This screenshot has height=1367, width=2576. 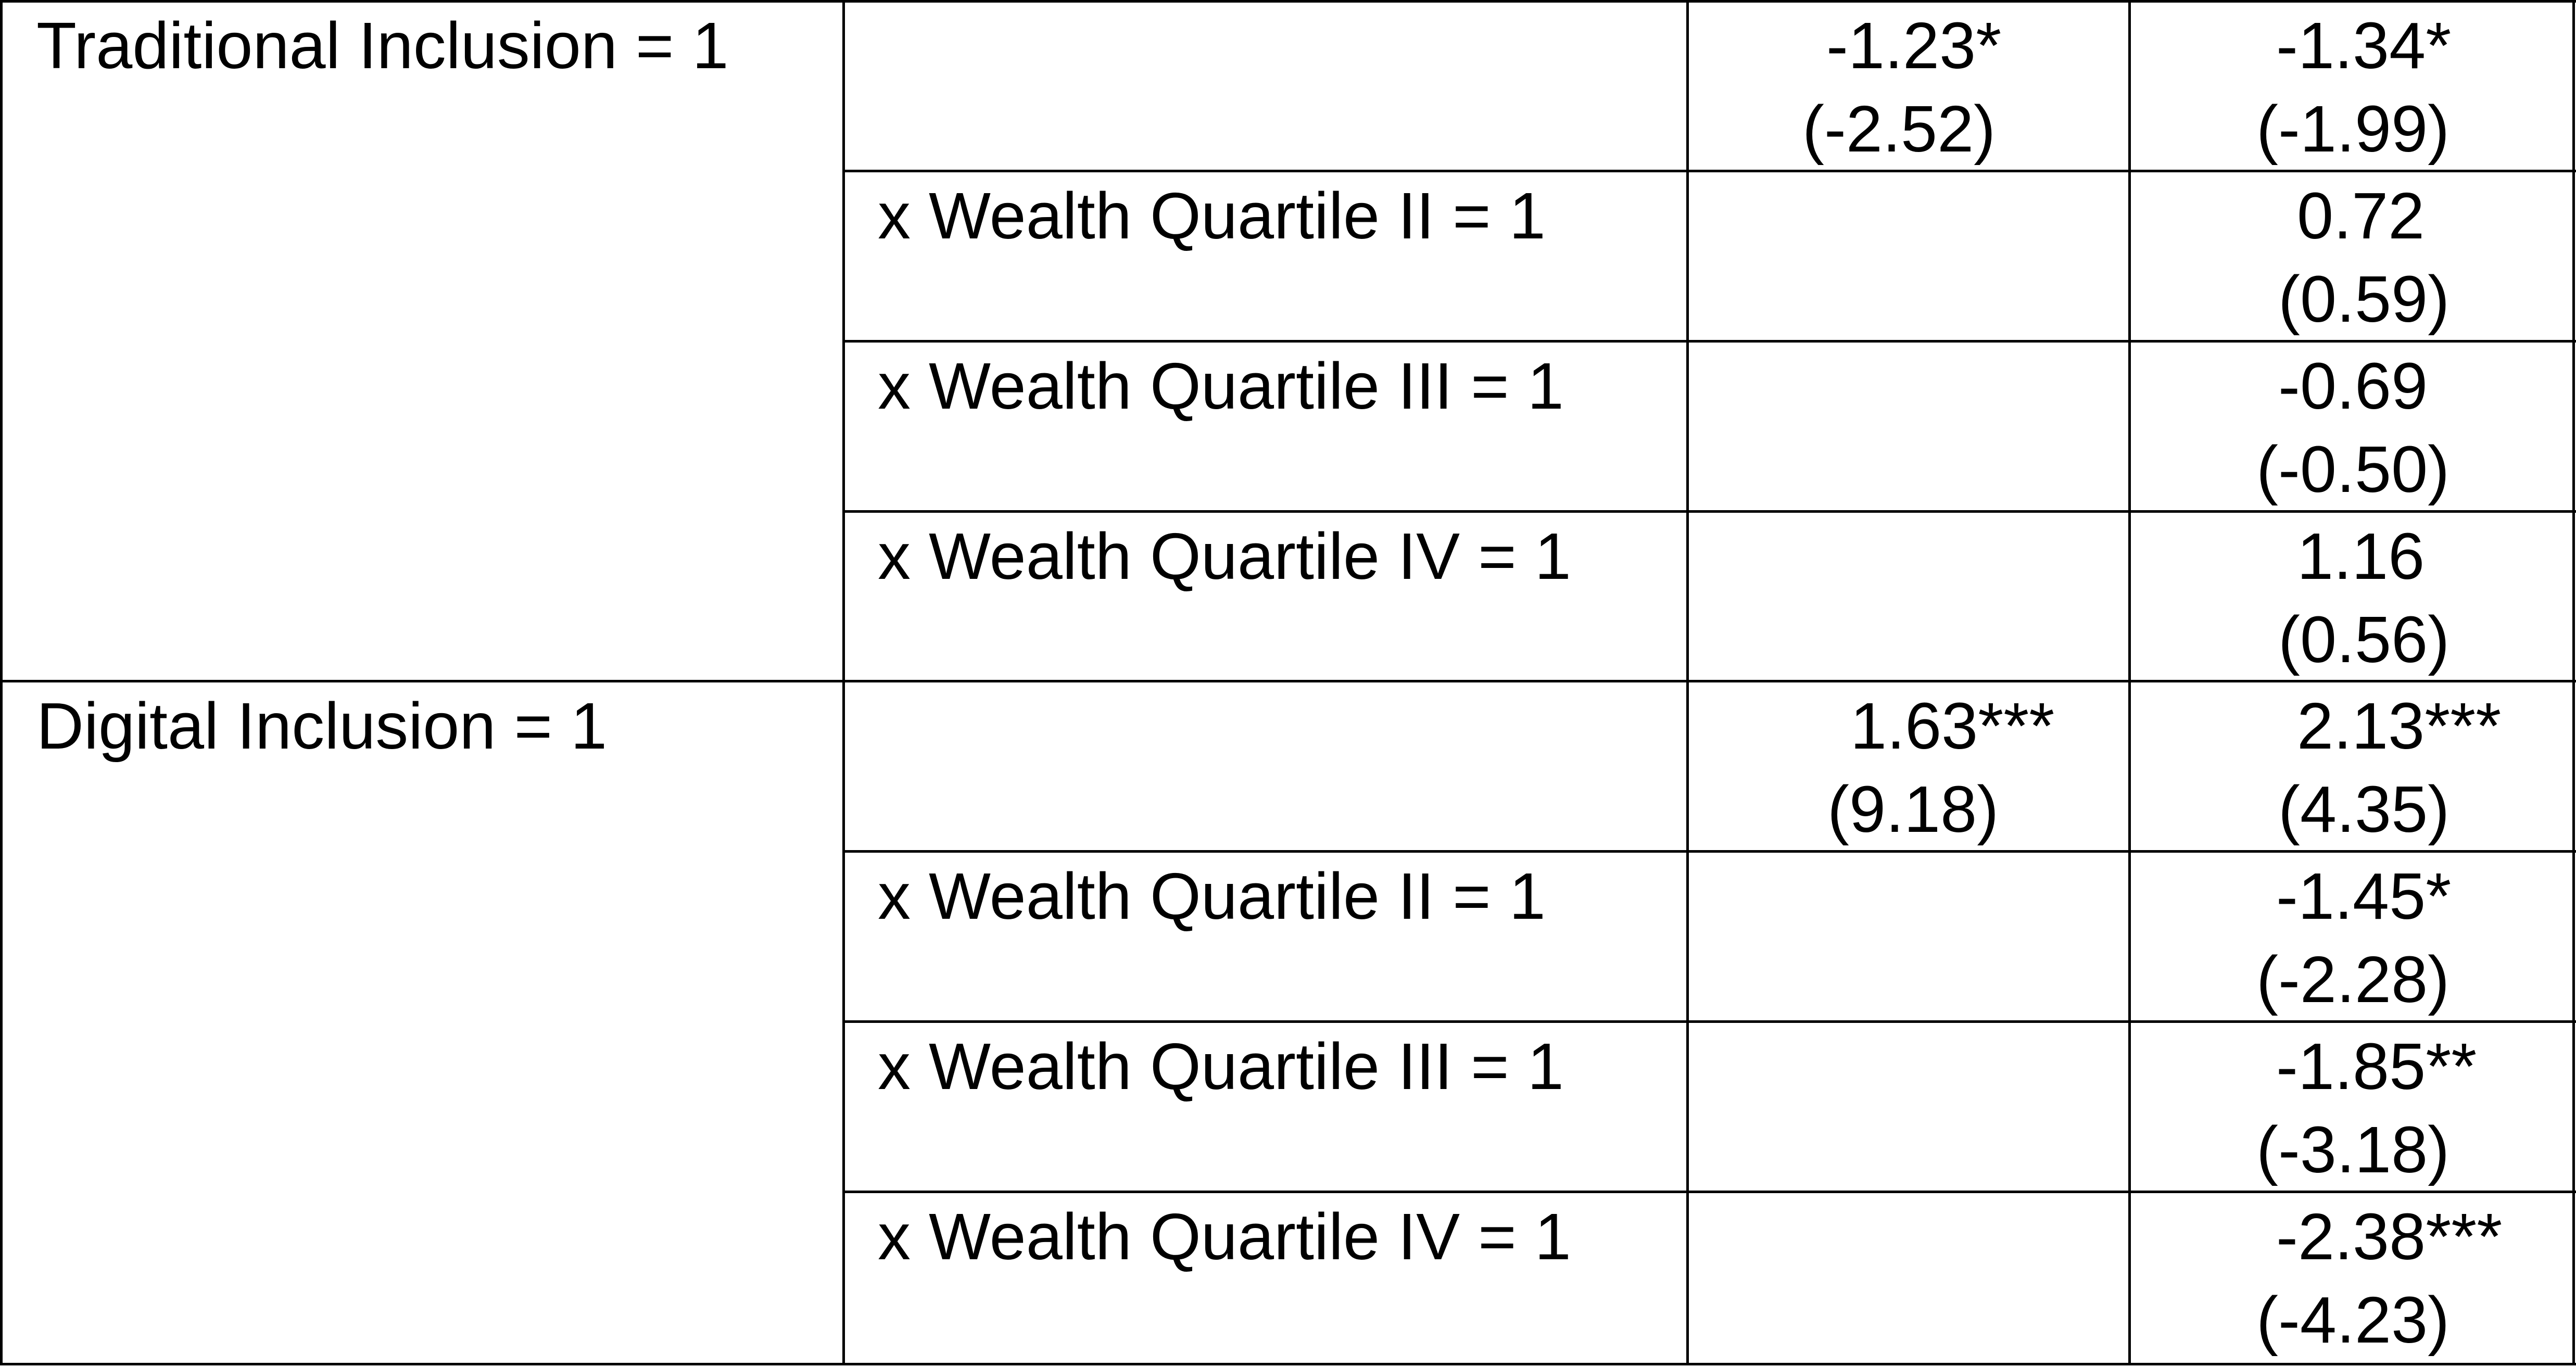 I want to click on t-statistic-value: (-3.18), so click(x=2353, y=1149).